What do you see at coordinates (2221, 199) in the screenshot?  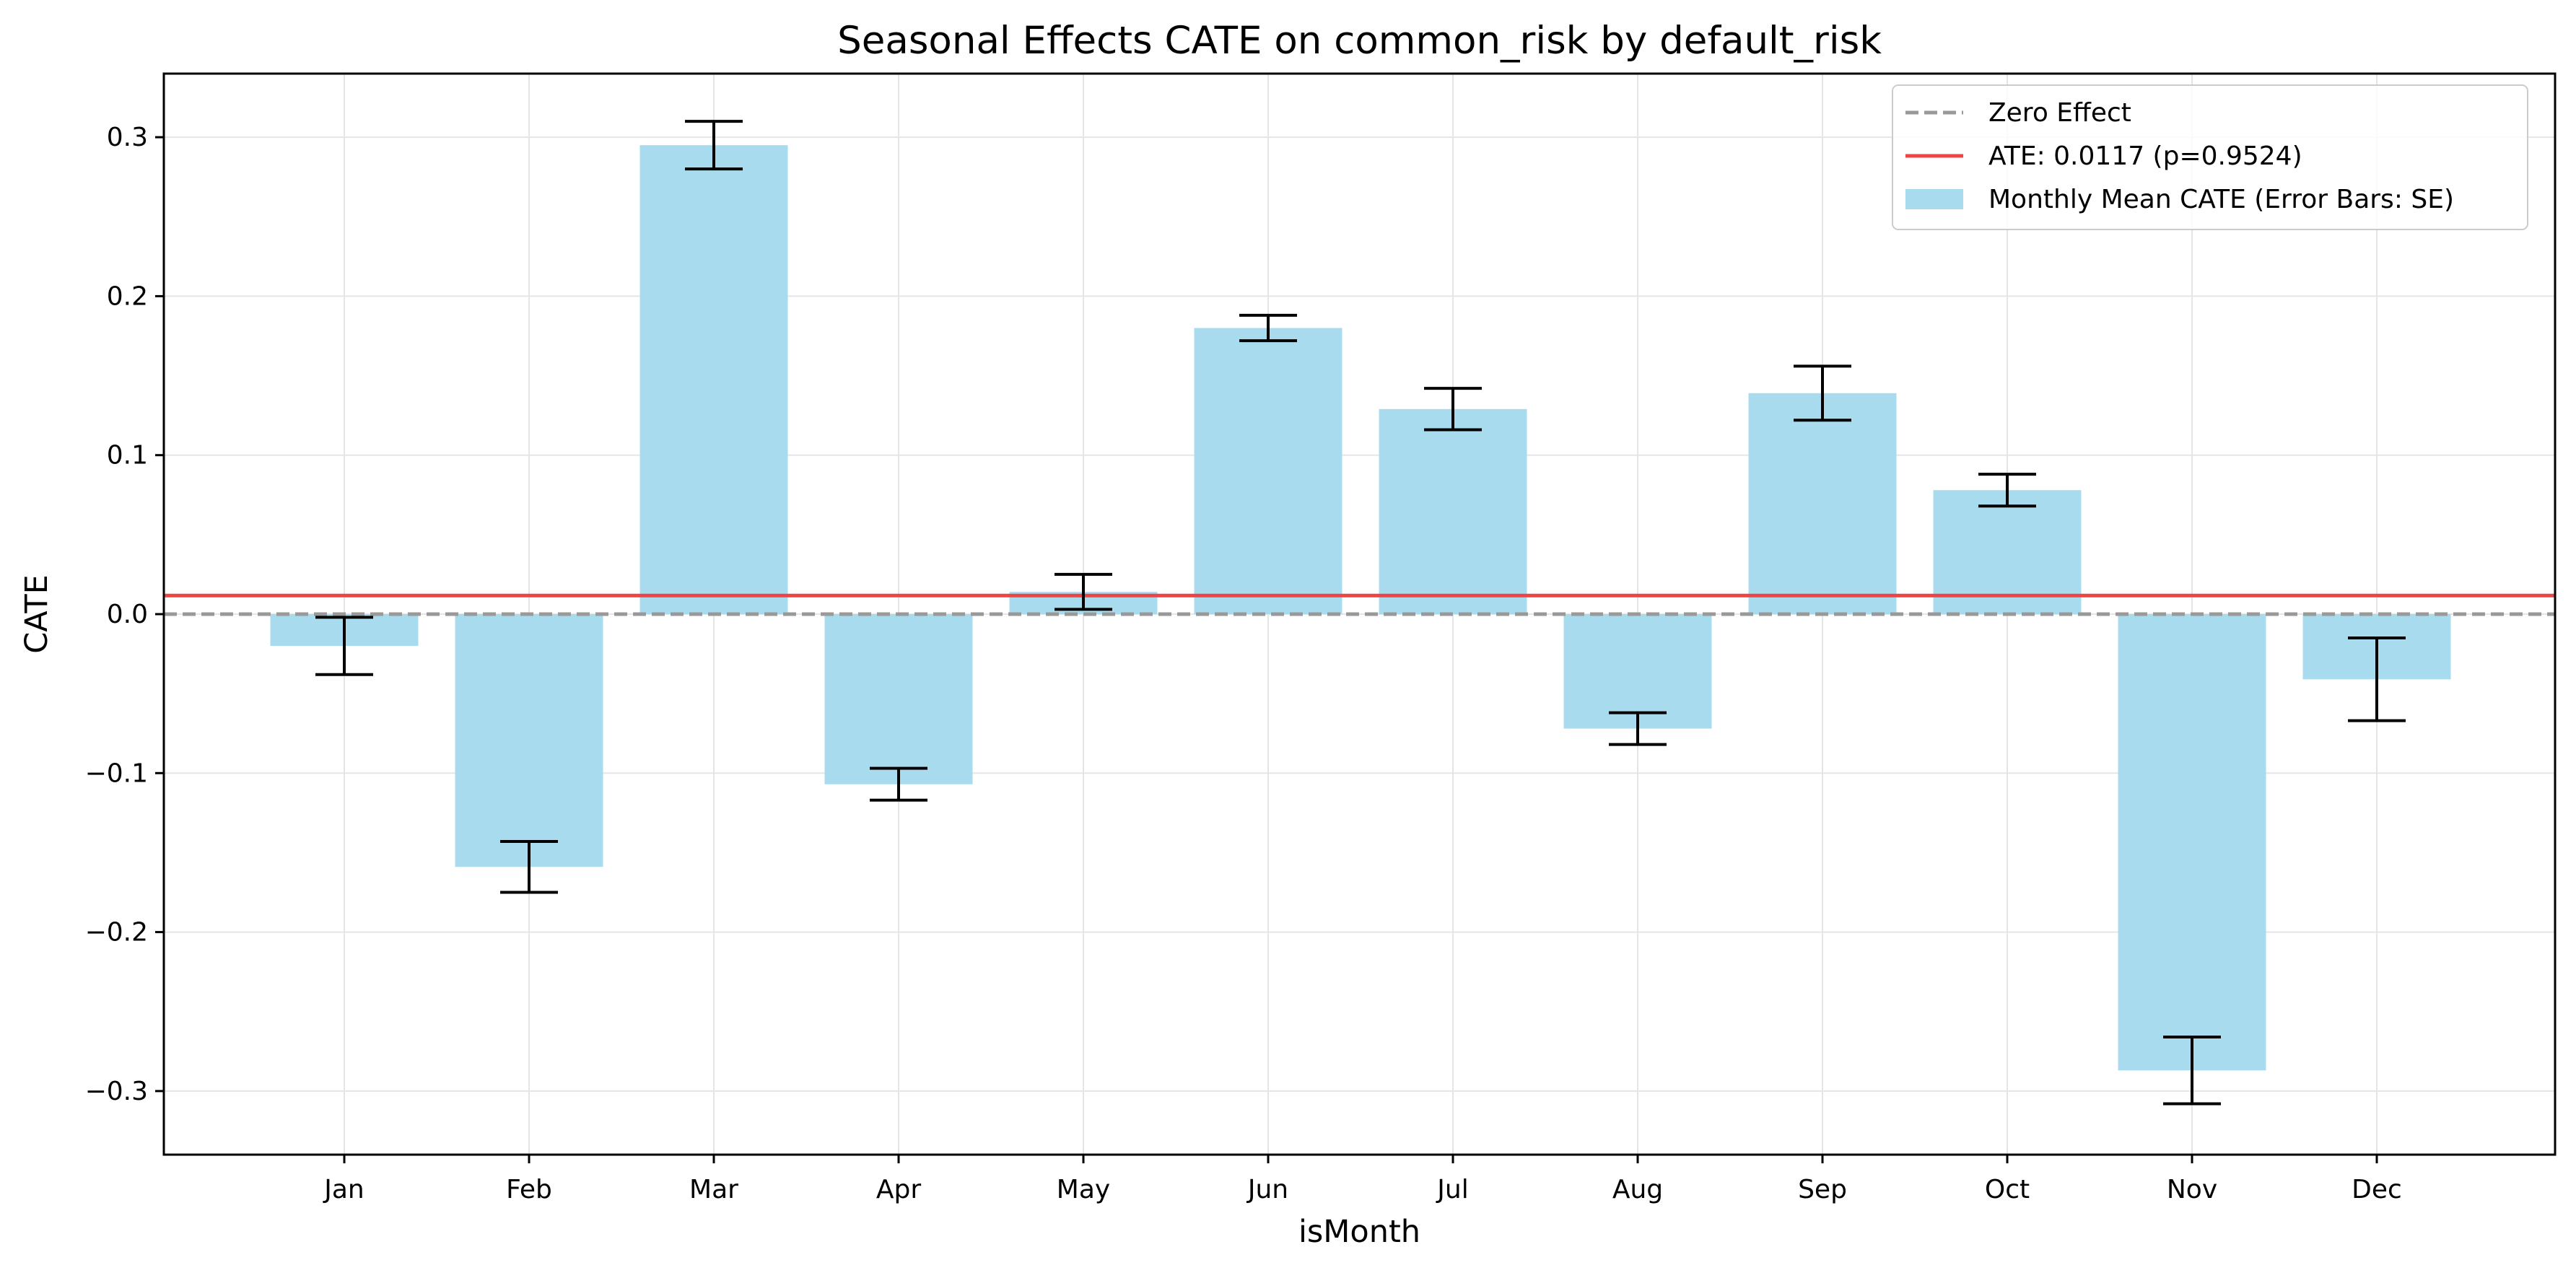 I see `legend-label: Monthly Mean CATE (Error Bars: SE)` at bounding box center [2221, 199].